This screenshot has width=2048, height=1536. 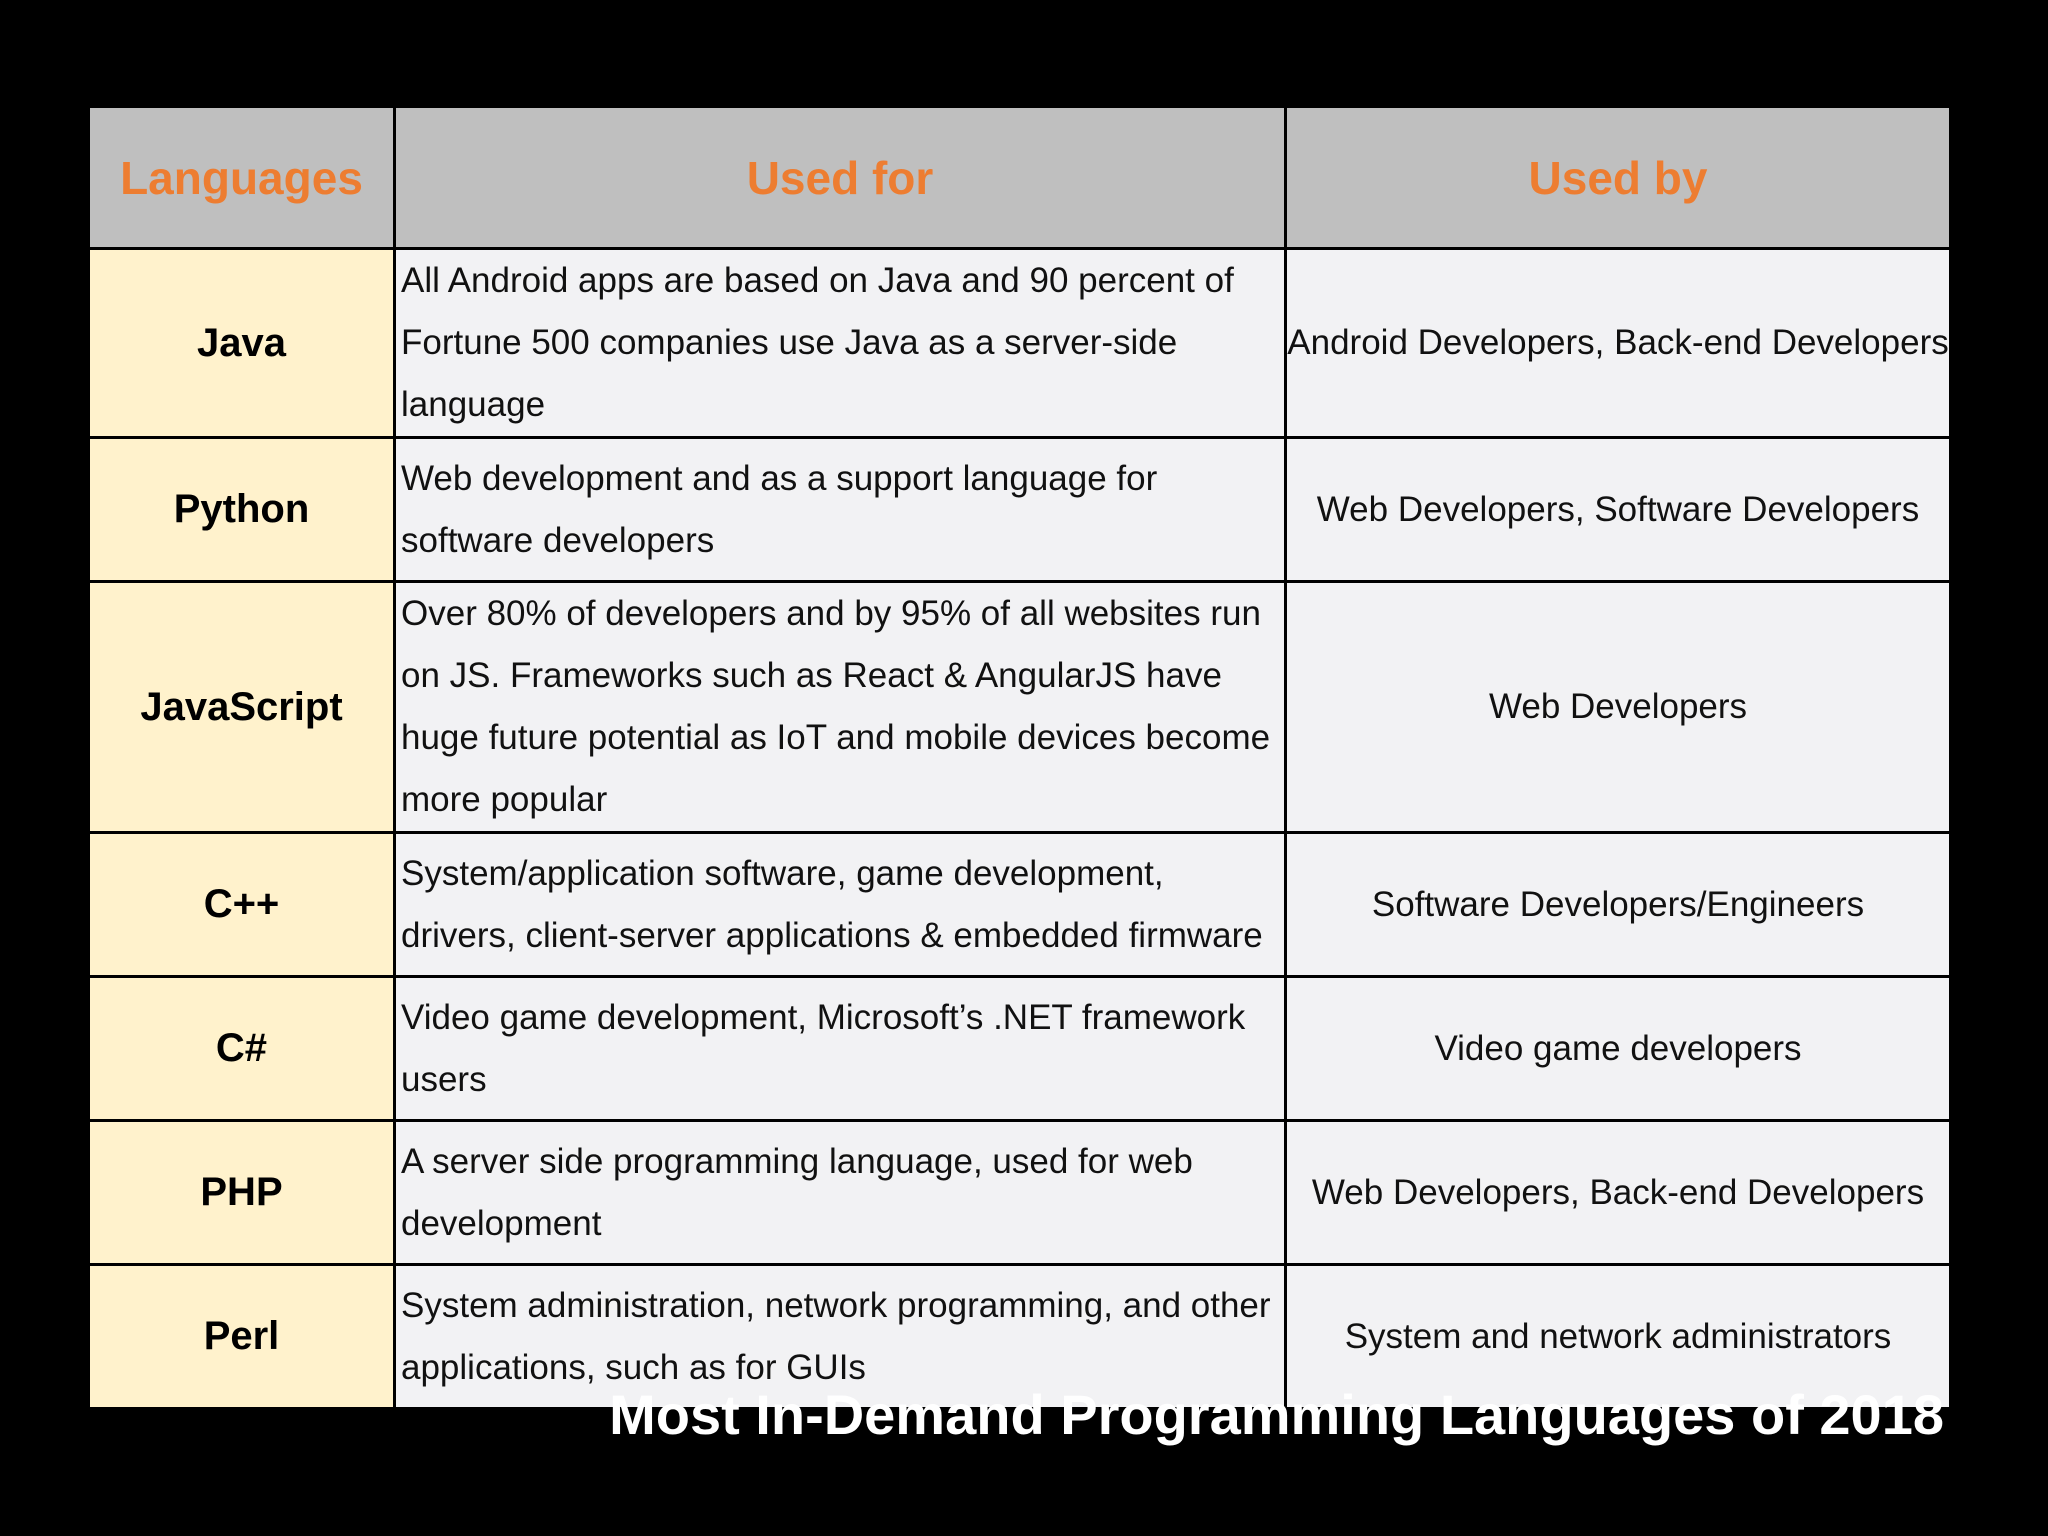 What do you see at coordinates (1618, 177) in the screenshot?
I see `header-used-by: Used by` at bounding box center [1618, 177].